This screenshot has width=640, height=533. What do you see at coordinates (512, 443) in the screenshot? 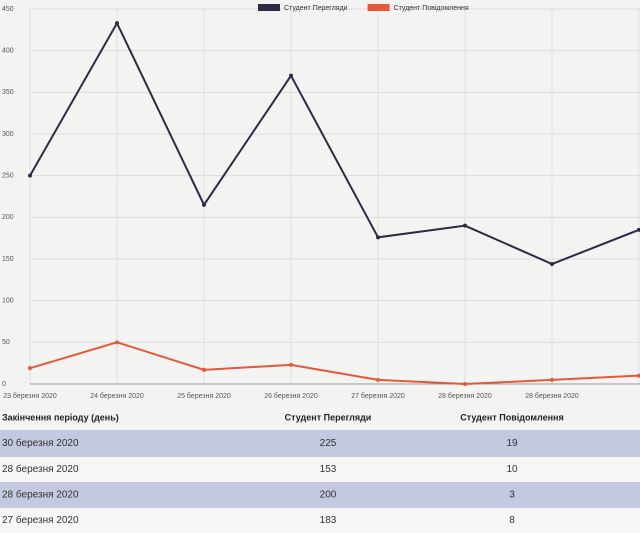
I see `table-cell: 19` at bounding box center [512, 443].